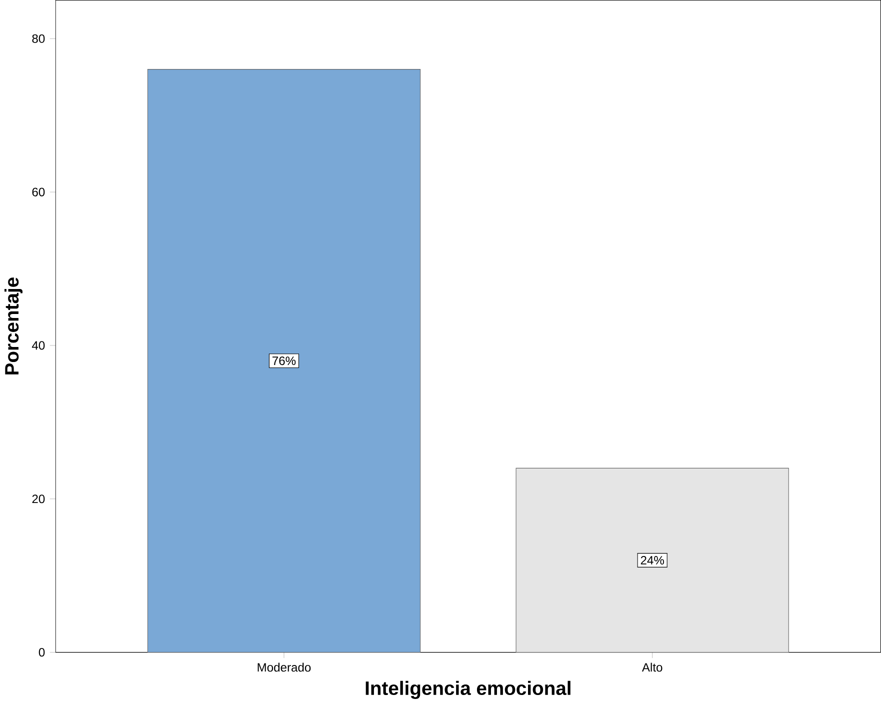 The width and height of the screenshot is (881, 703). I want to click on x-axis-title: Inteligencia emocional, so click(468, 689).